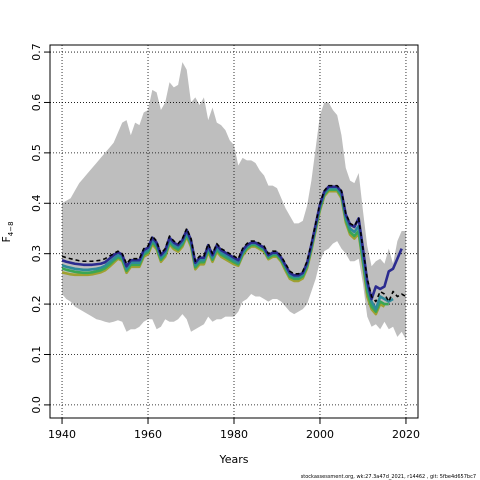 The width and height of the screenshot is (480, 480). I want to click on y-axis-label-subscript: 4−8, so click(11, 228).